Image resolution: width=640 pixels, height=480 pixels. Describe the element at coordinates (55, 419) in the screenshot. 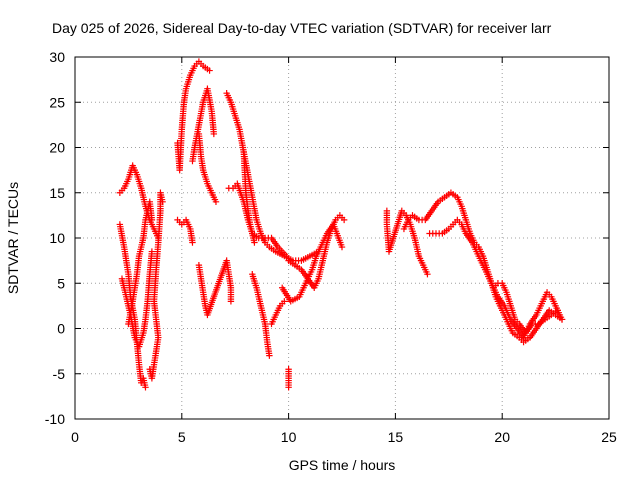

I see `y-tick-label: -10` at that location.